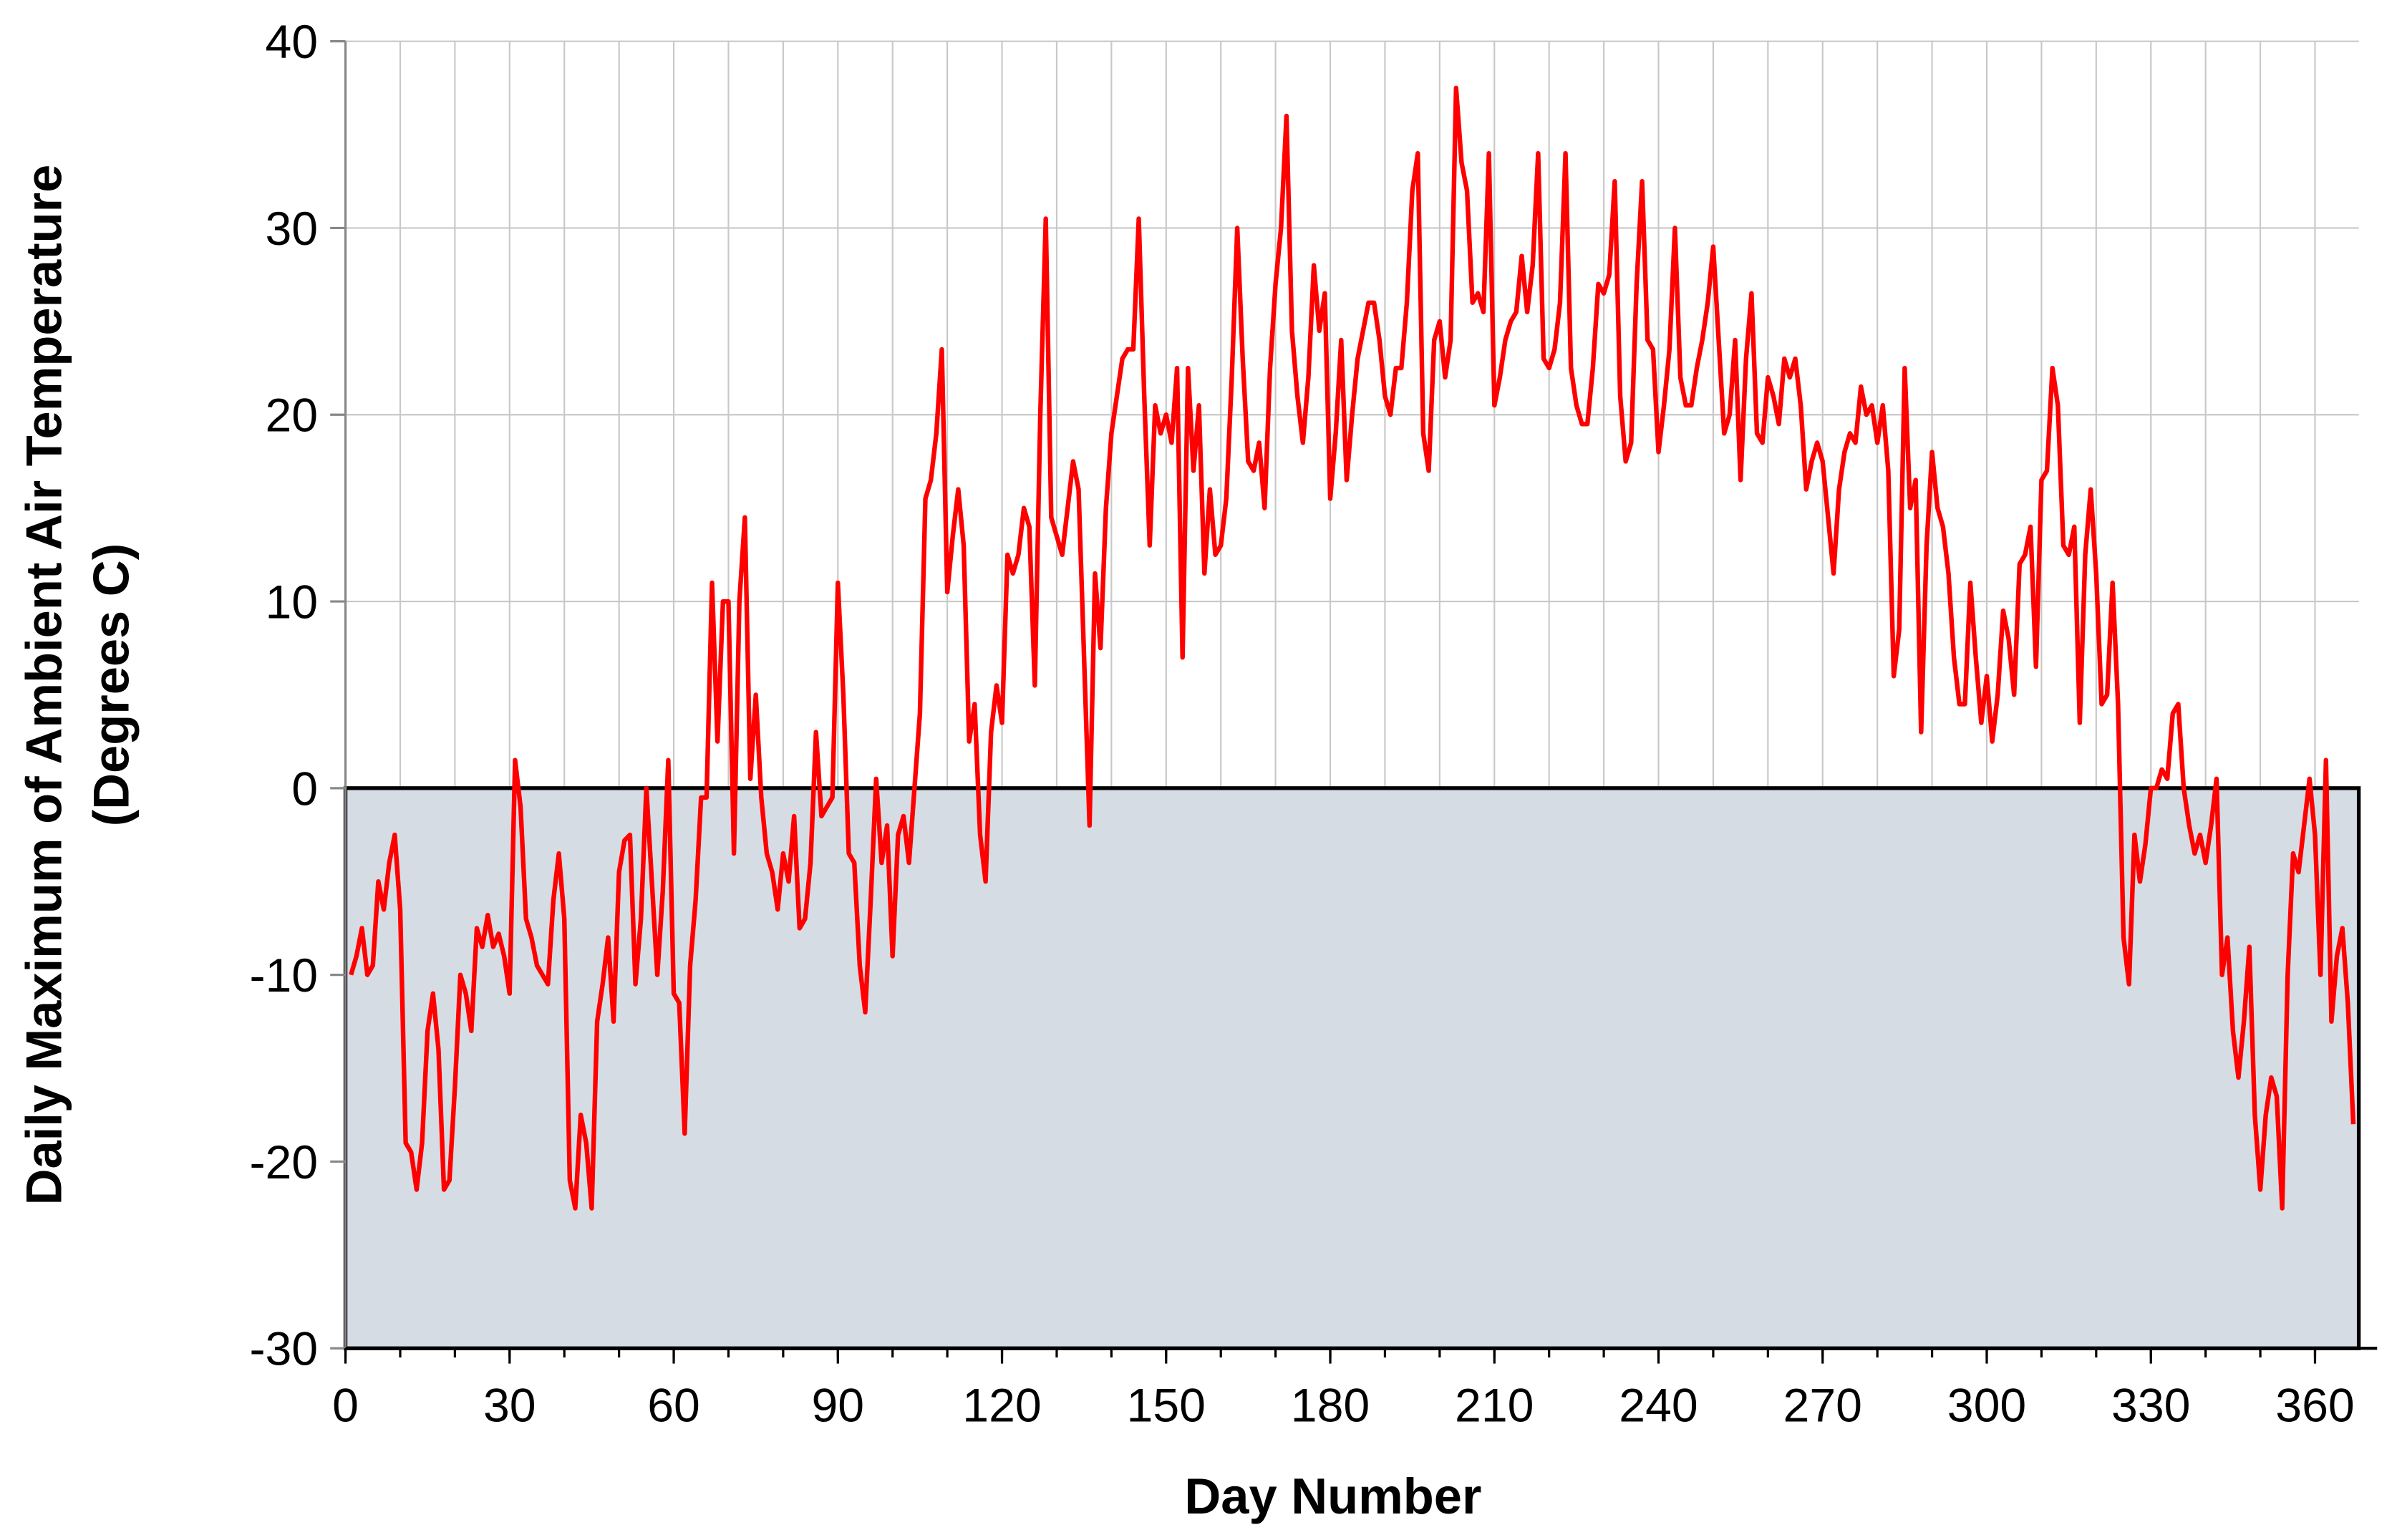  I want to click on y-tick-label: -10, so click(283, 976).